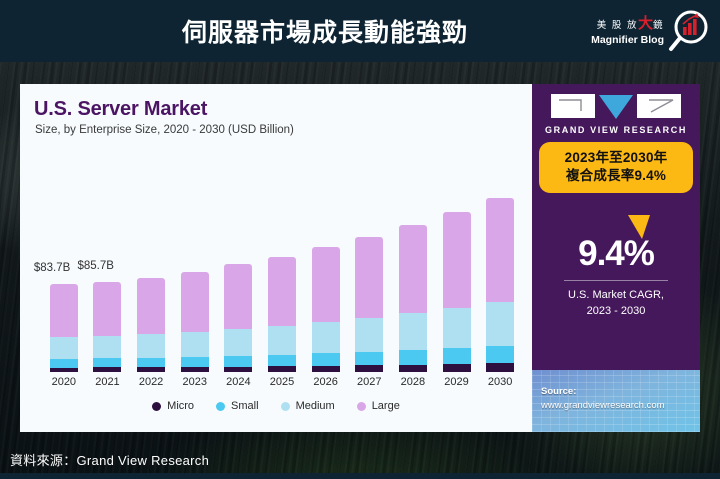 Image resolution: width=720 pixels, height=479 pixels. Describe the element at coordinates (456, 382) in the screenshot. I see `x-axis-tick: 2029` at that location.